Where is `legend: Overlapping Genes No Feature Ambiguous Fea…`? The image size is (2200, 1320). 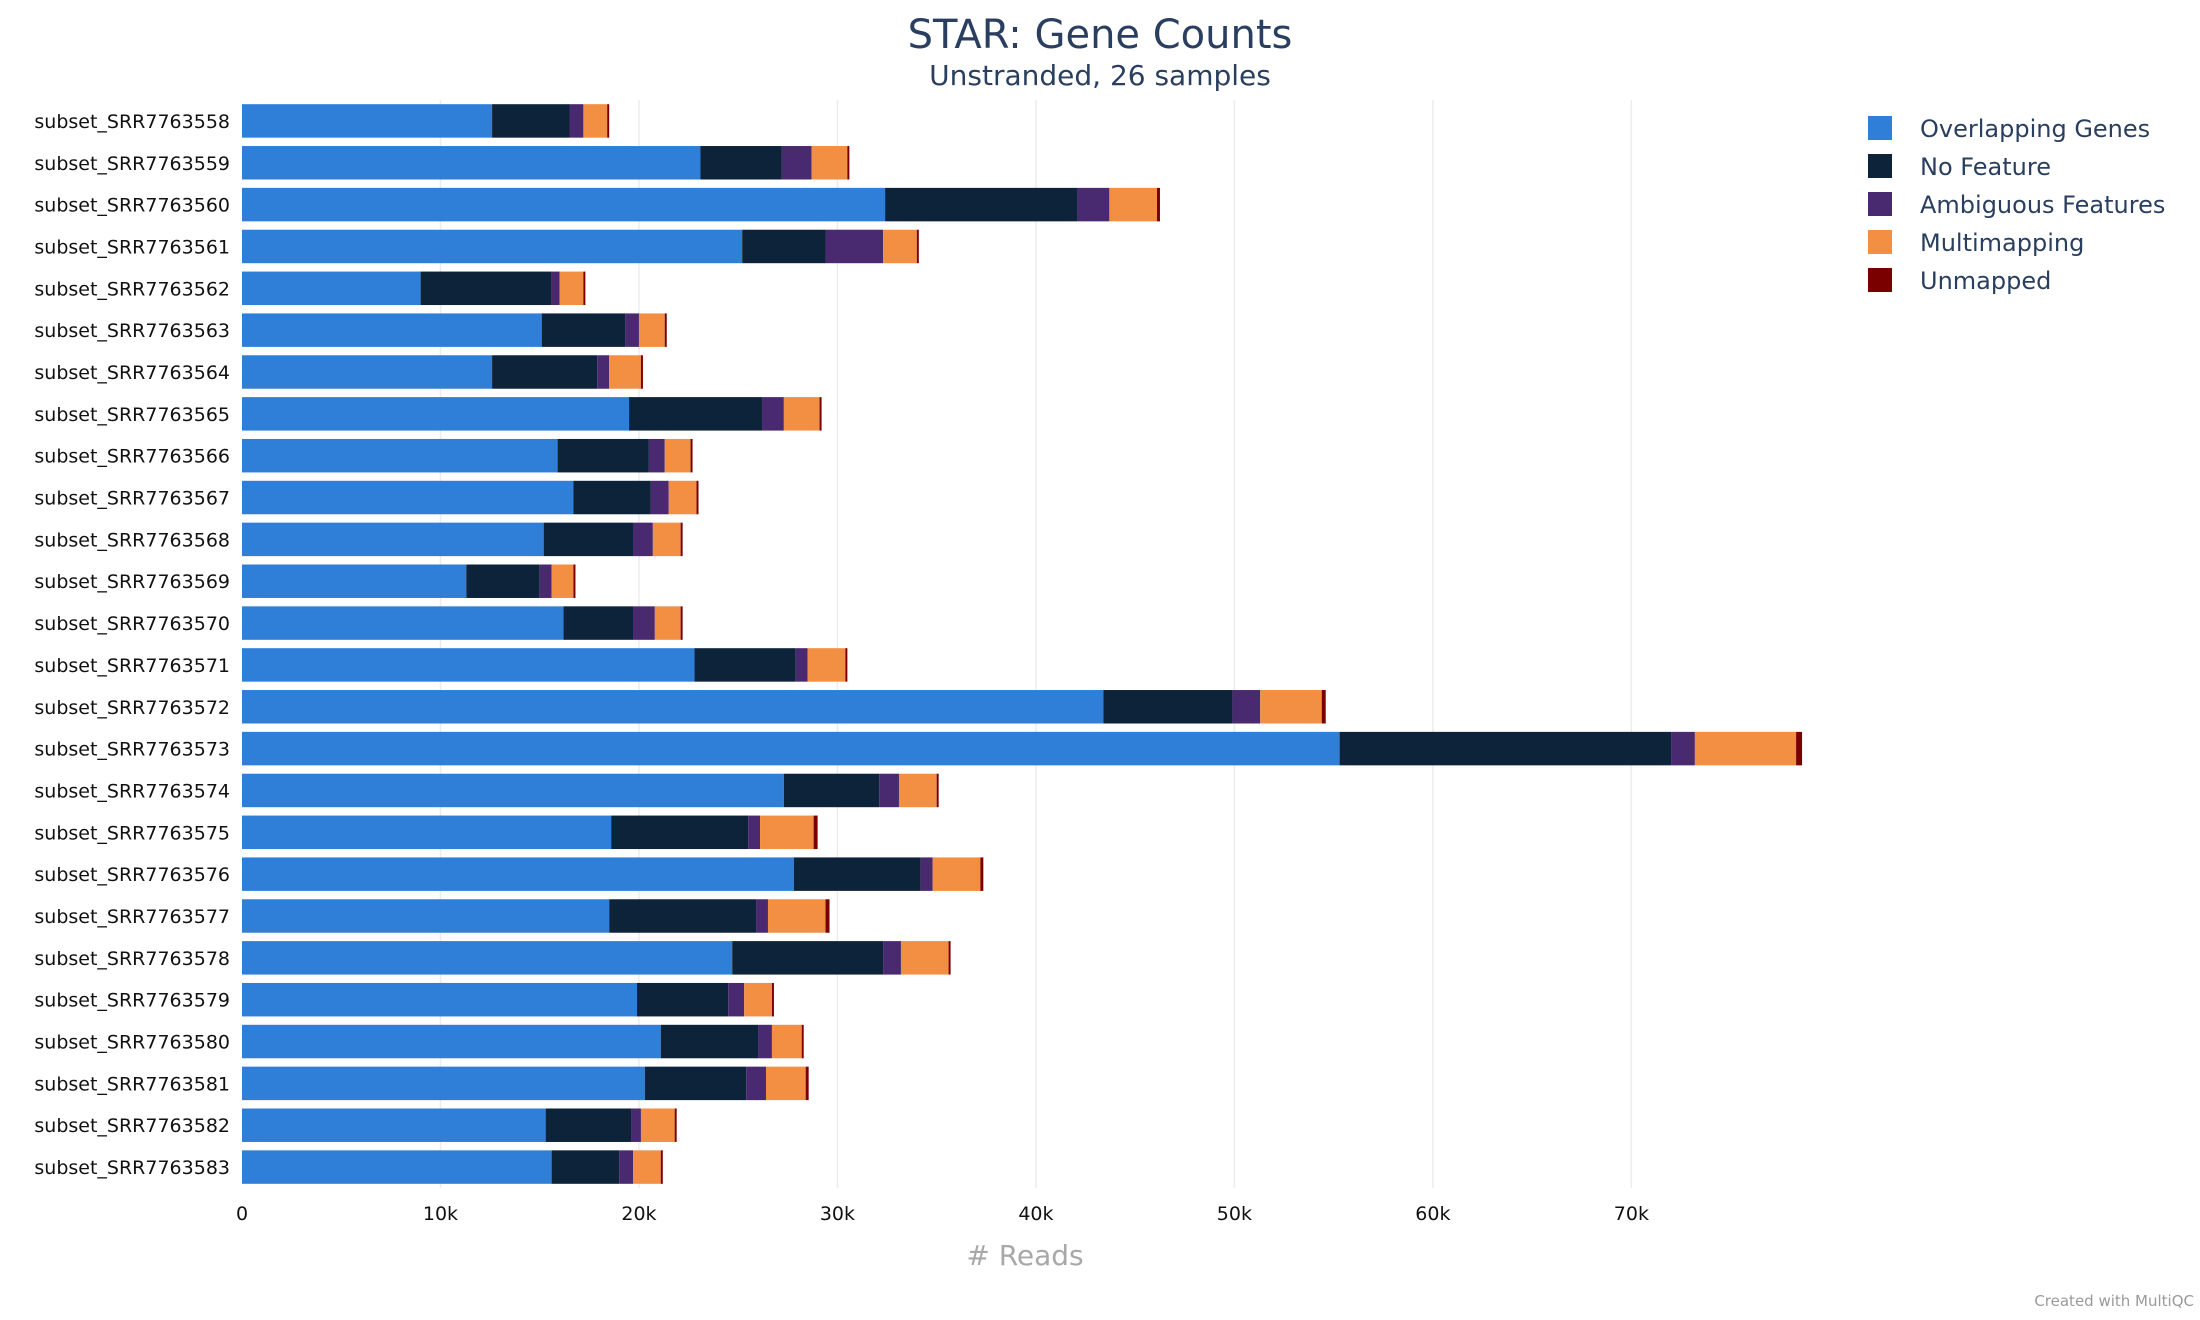
legend: Overlapping Genes No Feature Ambiguous Fea… is located at coordinates (2016, 205).